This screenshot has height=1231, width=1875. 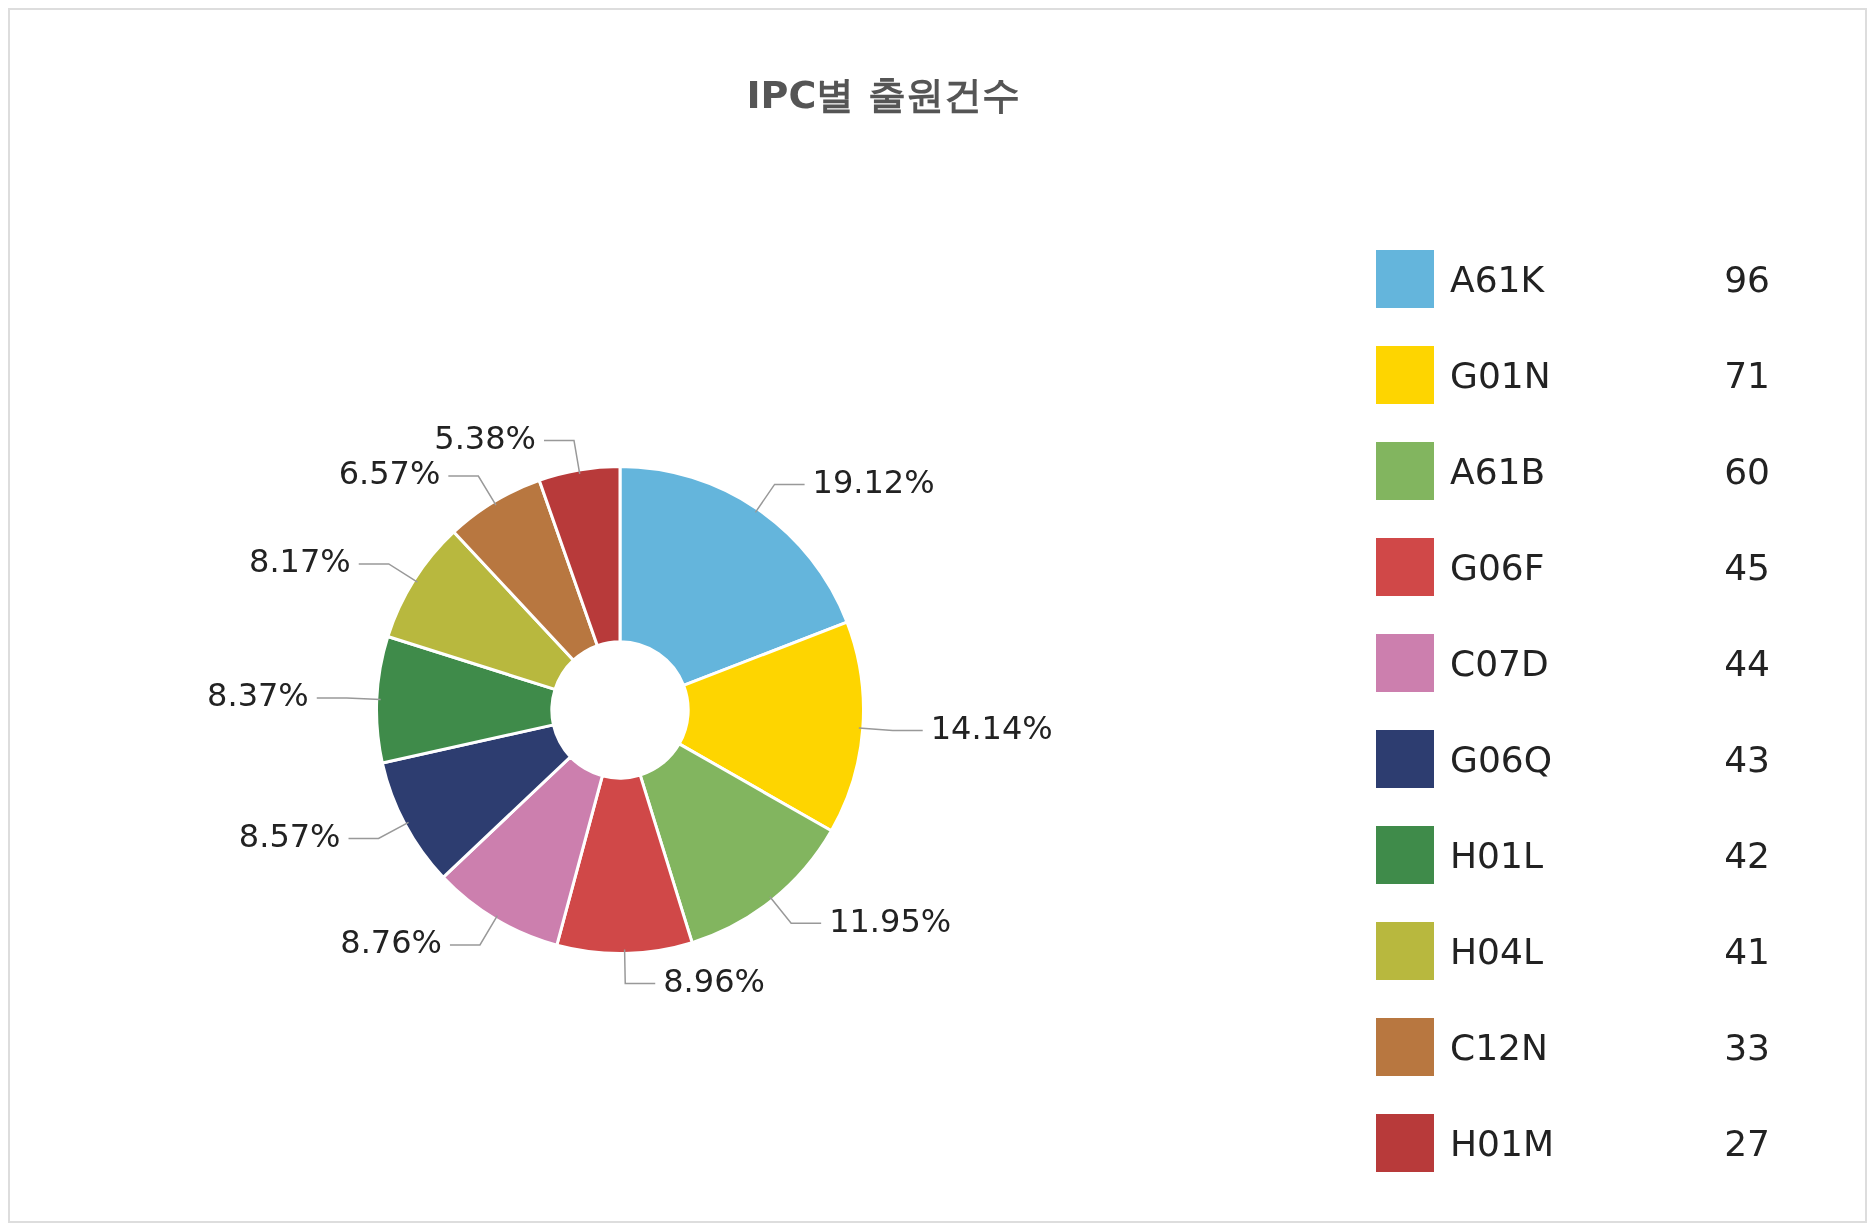 I want to click on text: 43, so click(x=1746, y=759).